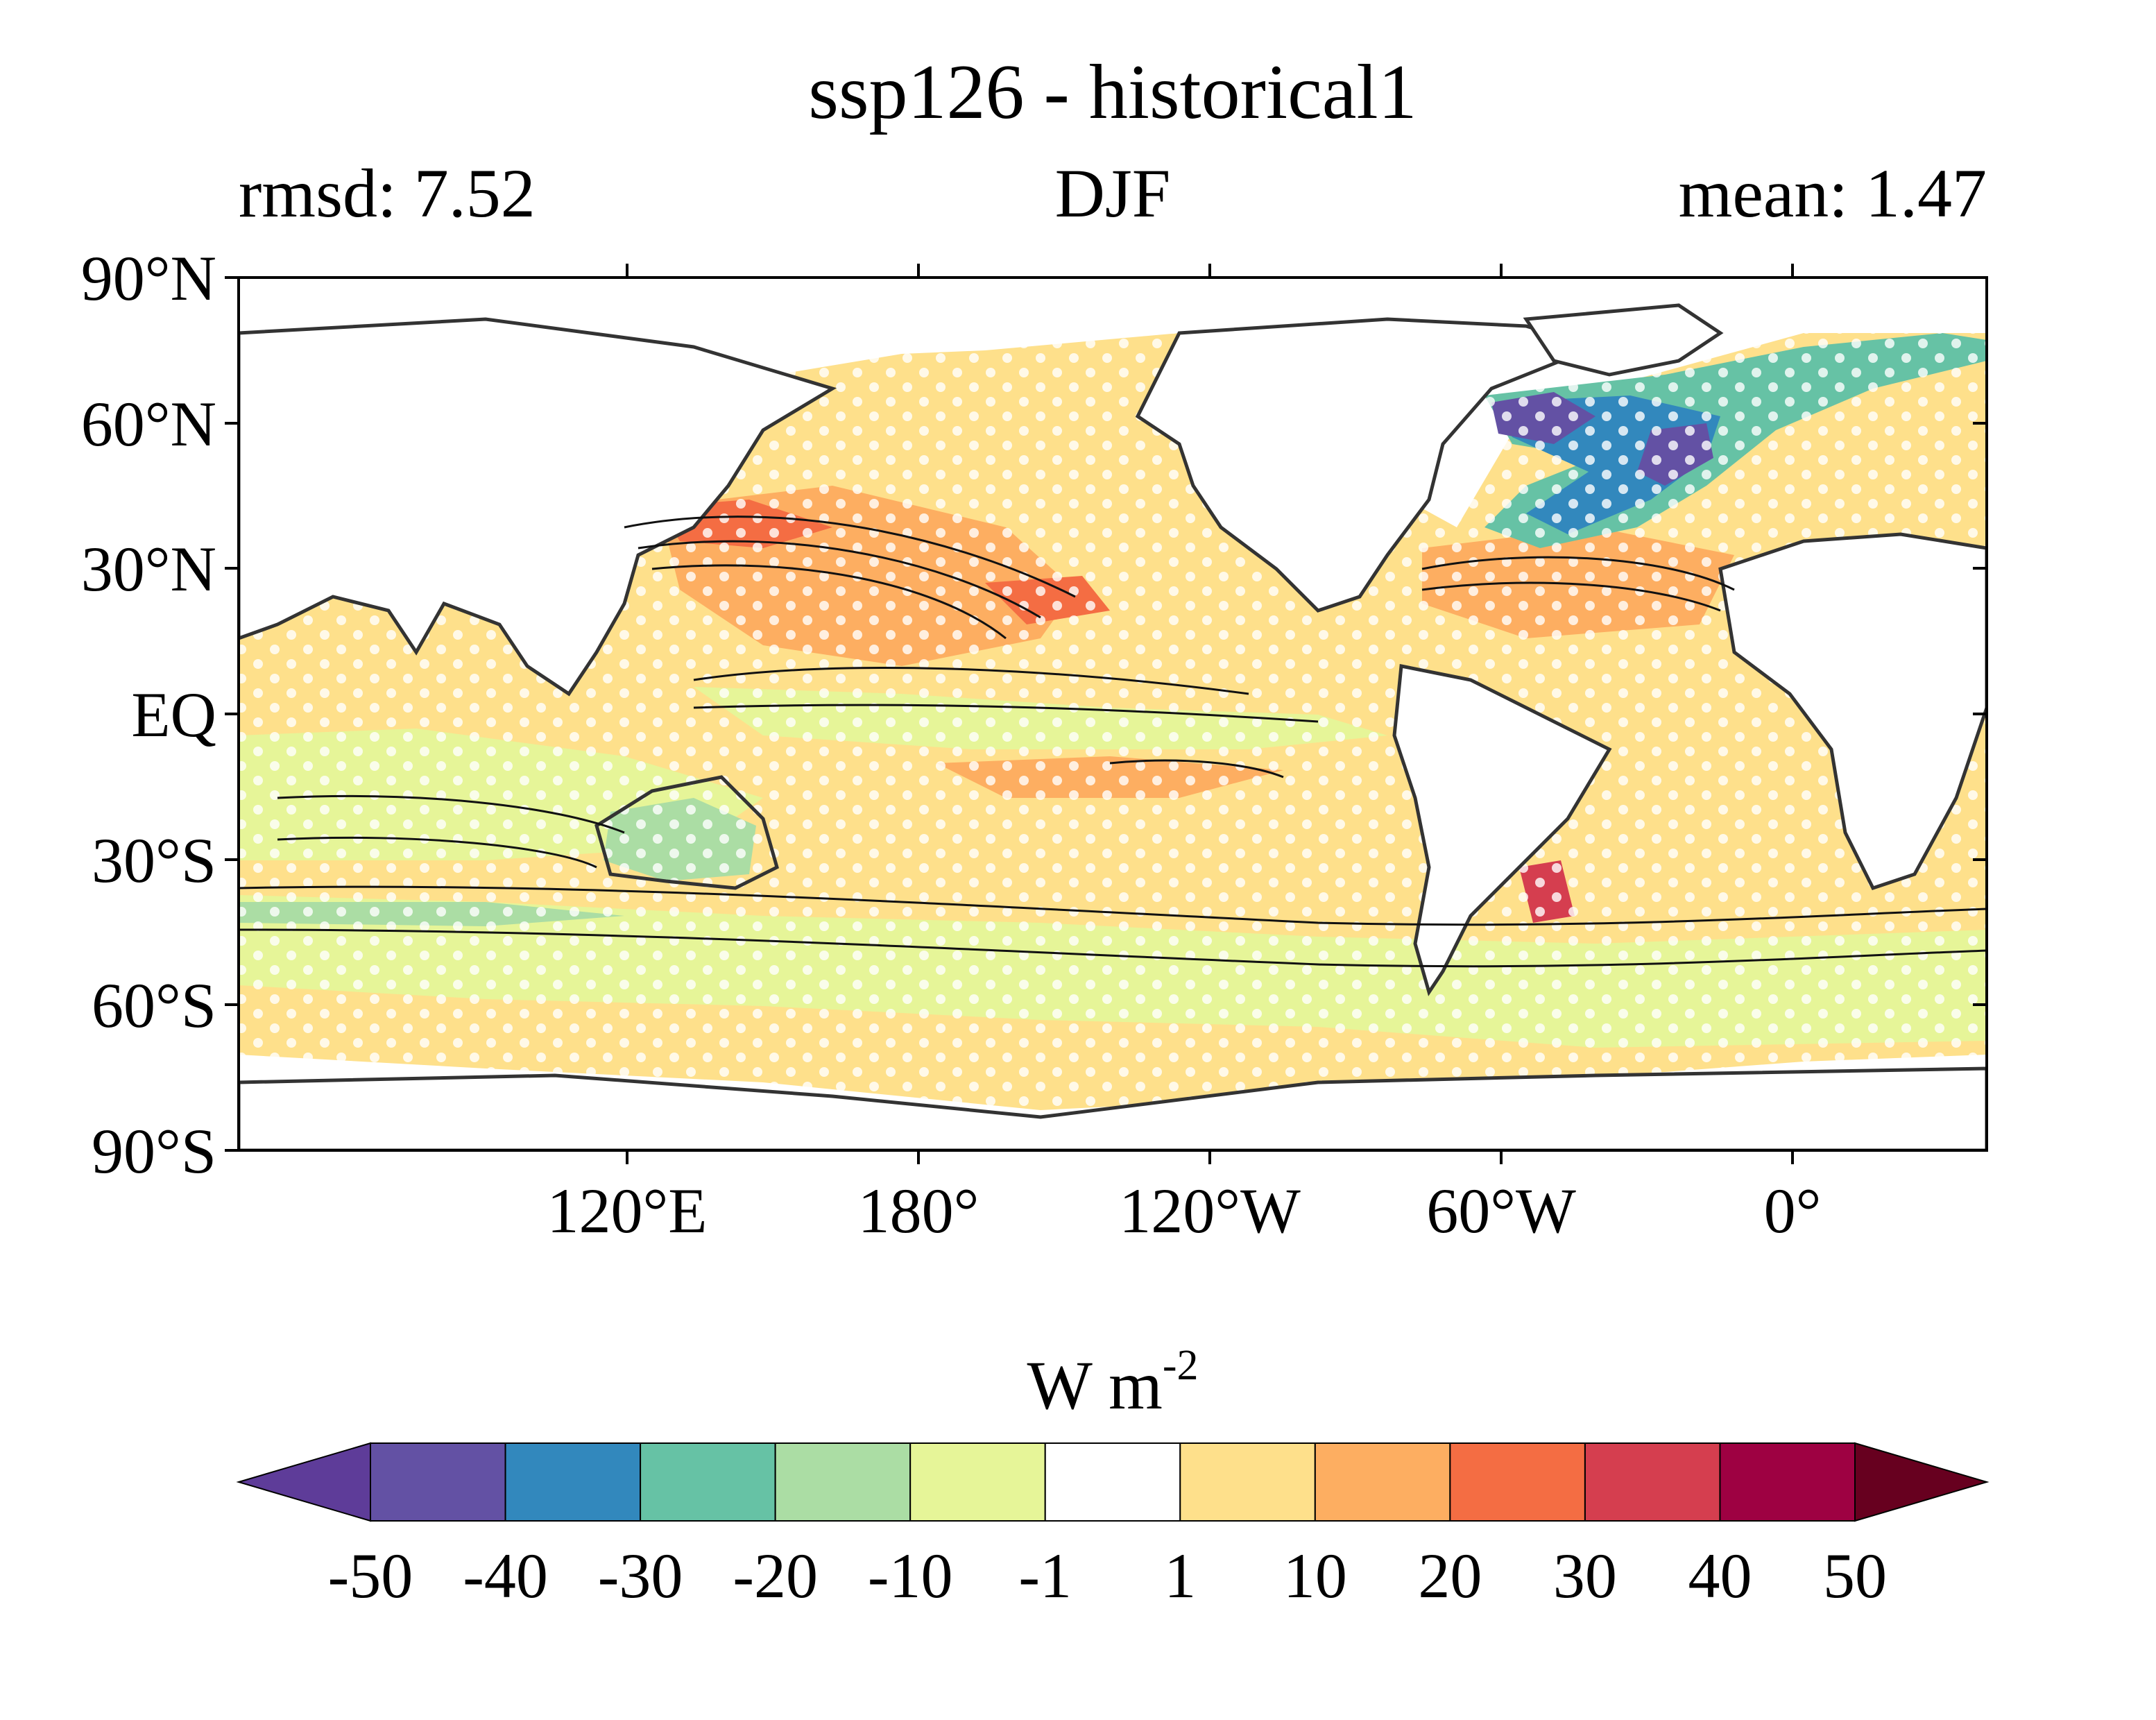  What do you see at coordinates (148, 278) in the screenshot?
I see `lat-tick-90n: 90°N` at bounding box center [148, 278].